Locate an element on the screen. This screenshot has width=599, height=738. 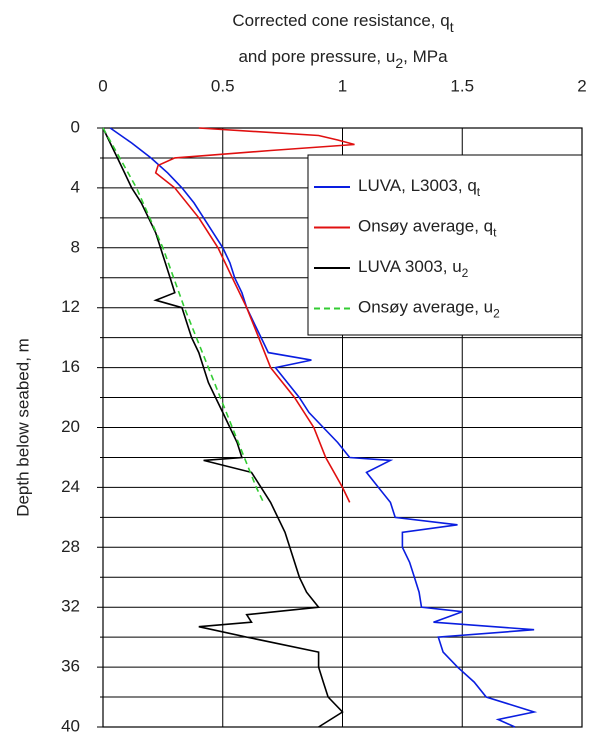
legend-text: Onsøy average, u is located at coordinates (425, 307).